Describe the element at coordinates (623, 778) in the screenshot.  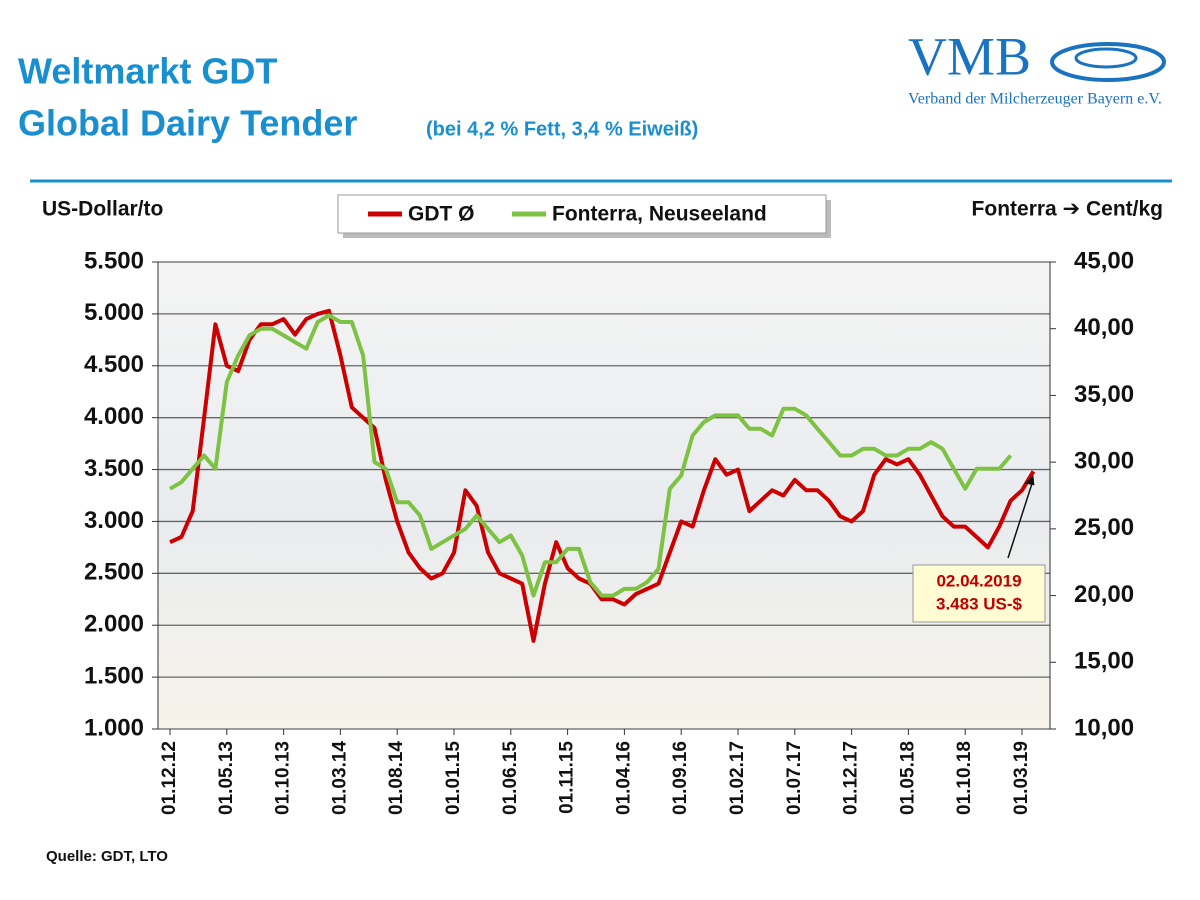
I see `x-tick-label: 01.04.16` at that location.